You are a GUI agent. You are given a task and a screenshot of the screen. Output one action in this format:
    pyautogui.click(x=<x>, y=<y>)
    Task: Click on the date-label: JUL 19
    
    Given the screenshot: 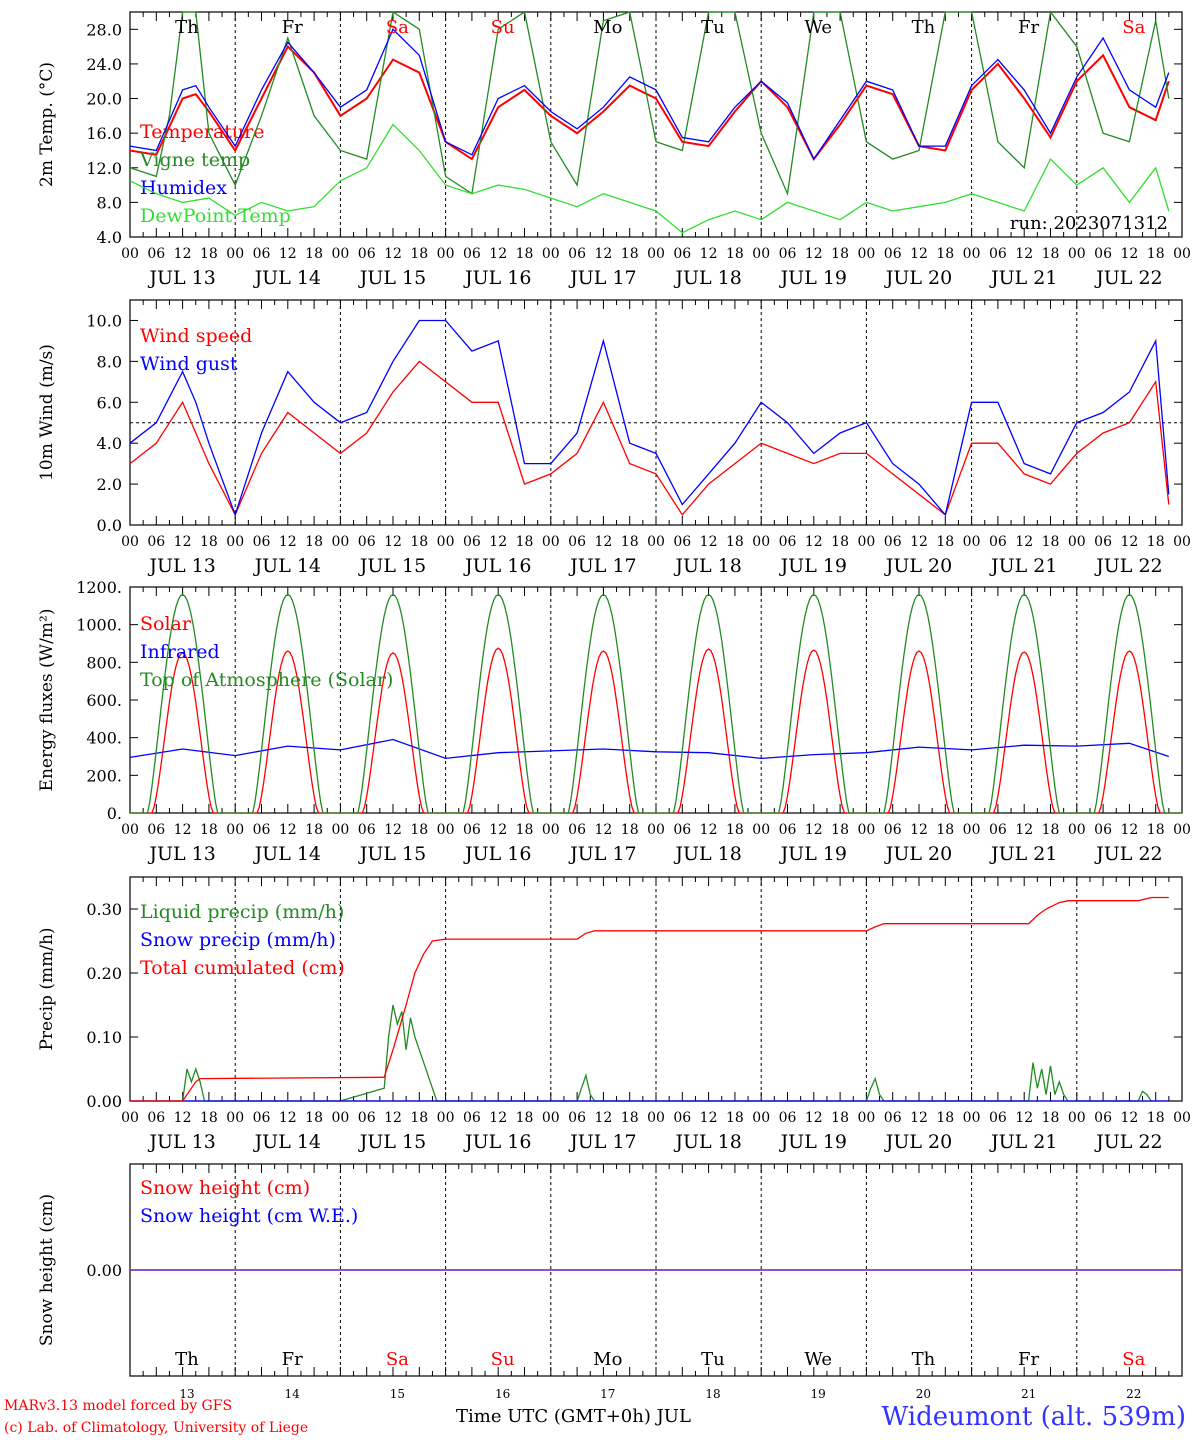 What is the action you would take?
    pyautogui.click(x=813, y=1142)
    